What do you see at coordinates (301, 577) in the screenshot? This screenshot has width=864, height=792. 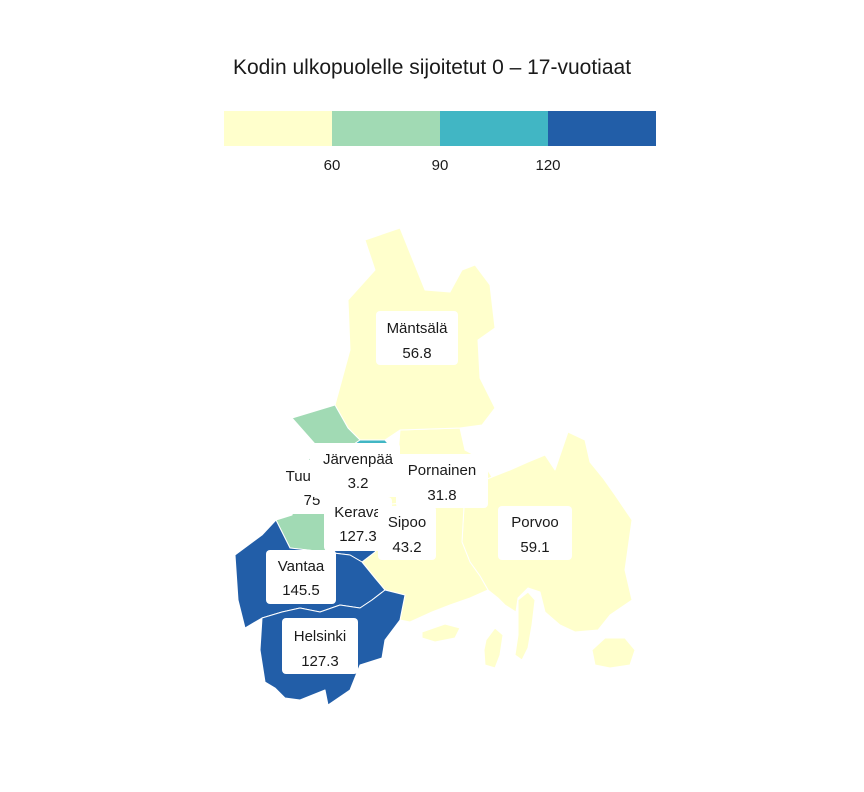 I see `label-vantaa: Vantaa 145.5` at bounding box center [301, 577].